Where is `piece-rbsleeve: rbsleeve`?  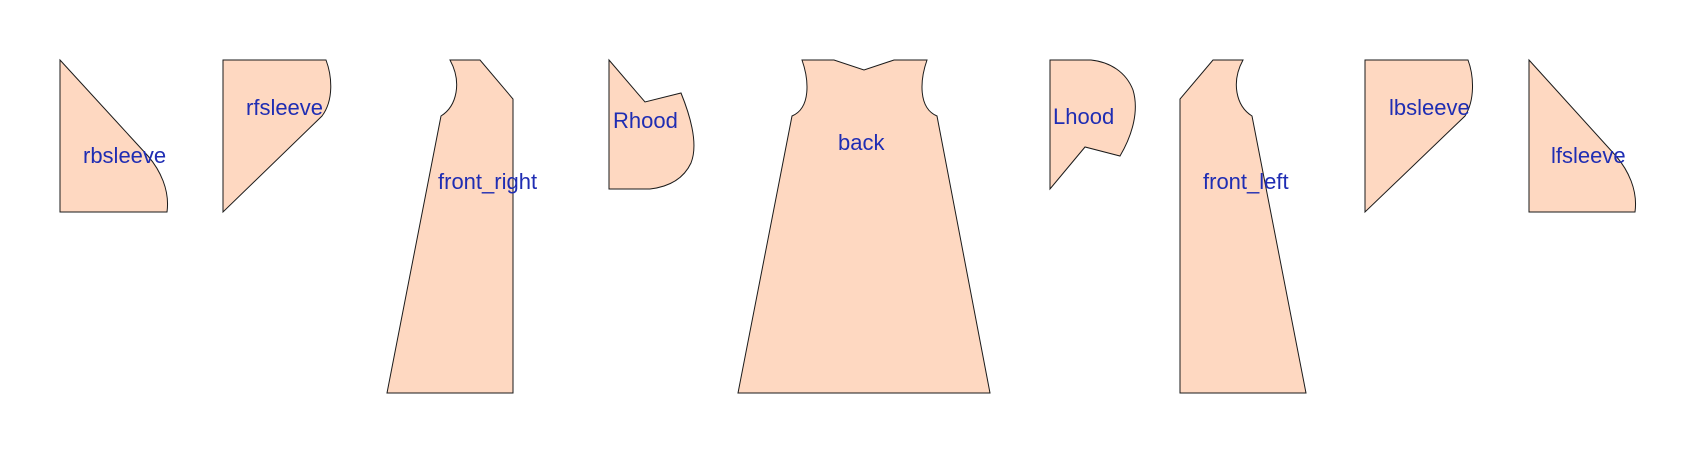
piece-rbsleeve: rbsleeve is located at coordinates (114, 135).